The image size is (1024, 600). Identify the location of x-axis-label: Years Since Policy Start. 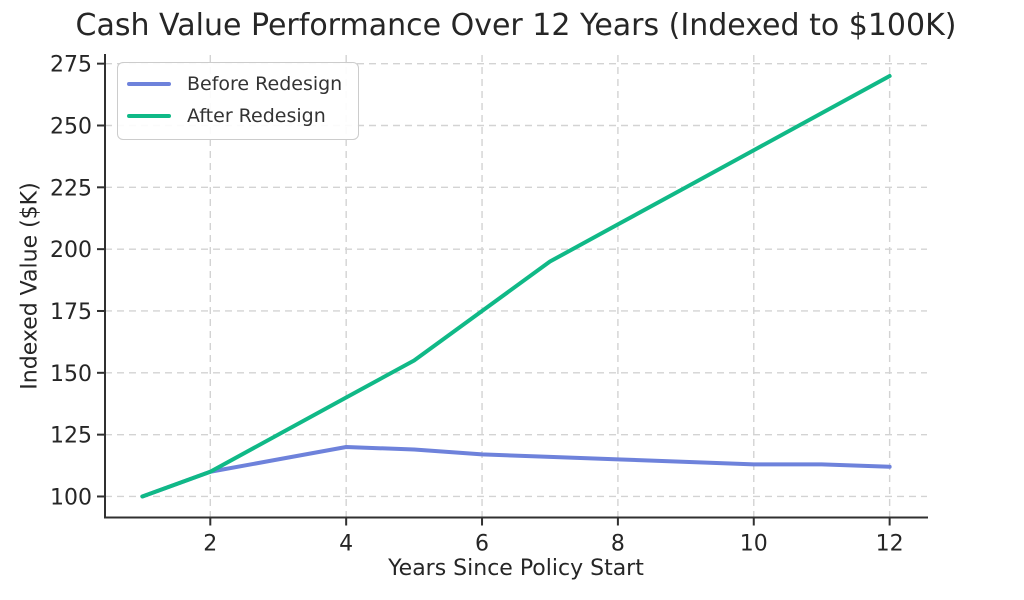
(516, 568).